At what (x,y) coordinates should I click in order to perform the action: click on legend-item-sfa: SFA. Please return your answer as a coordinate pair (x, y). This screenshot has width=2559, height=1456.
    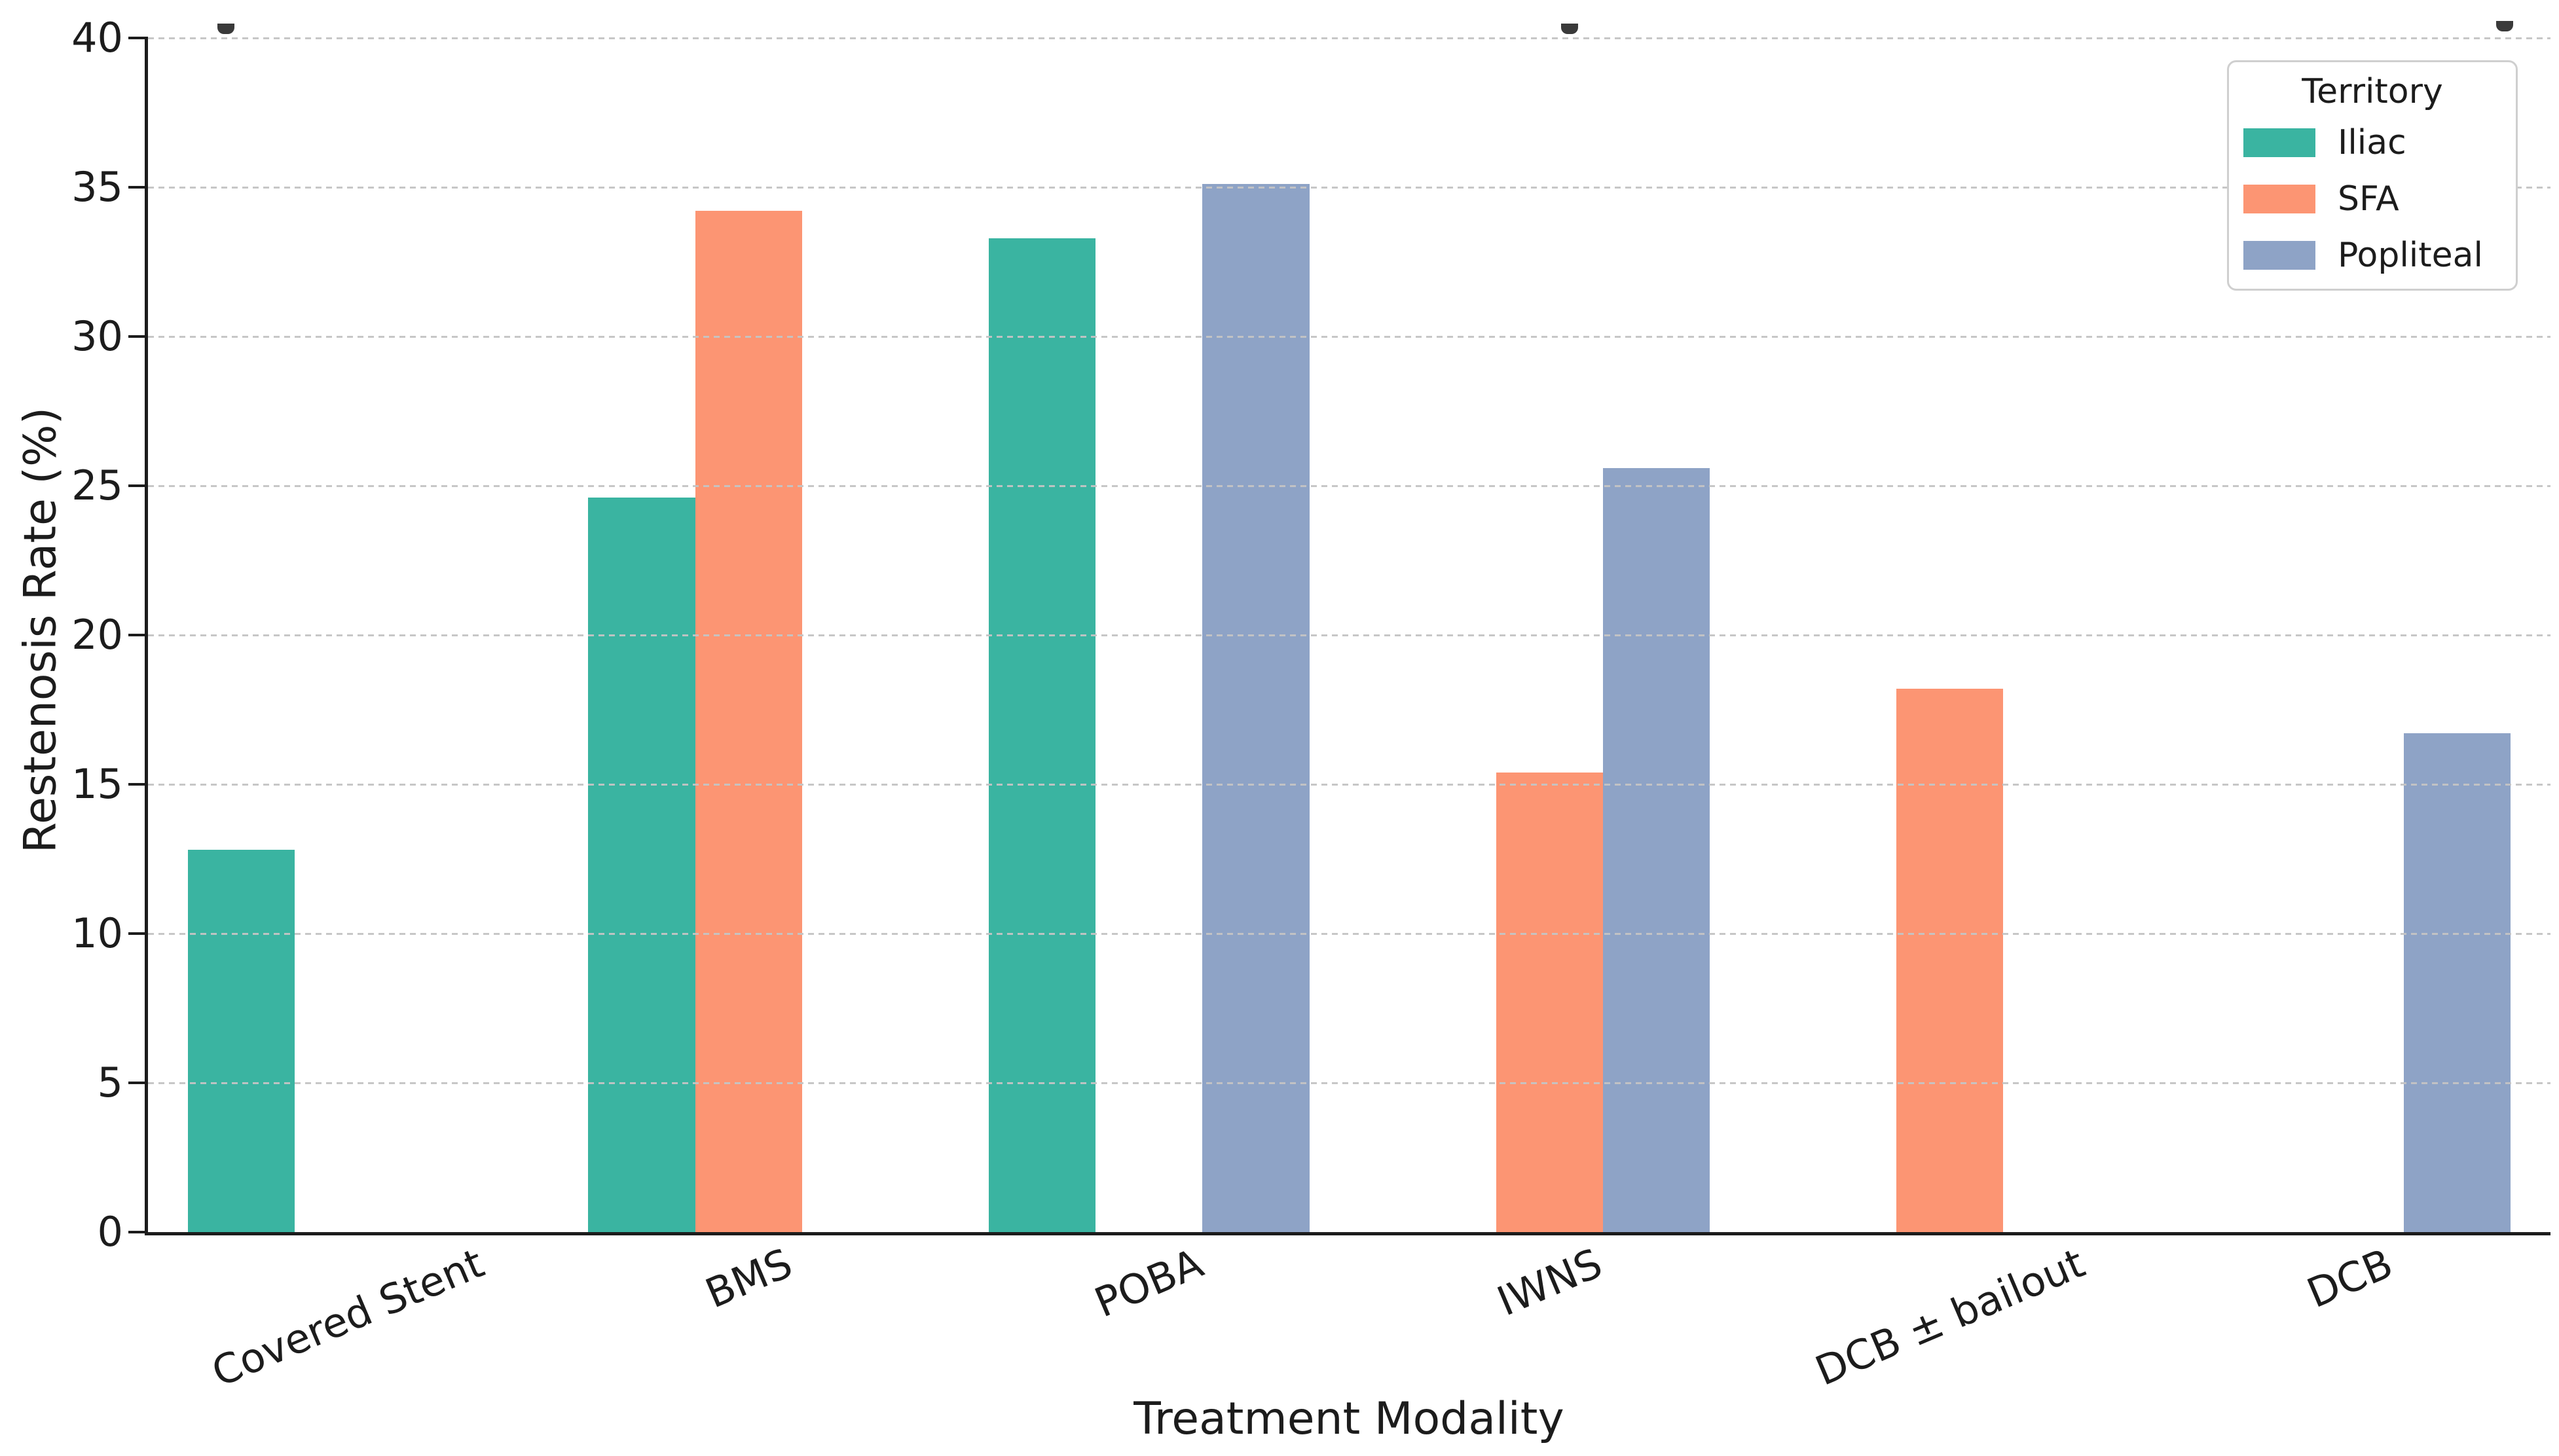
    Looking at the image, I should click on (2379, 199).